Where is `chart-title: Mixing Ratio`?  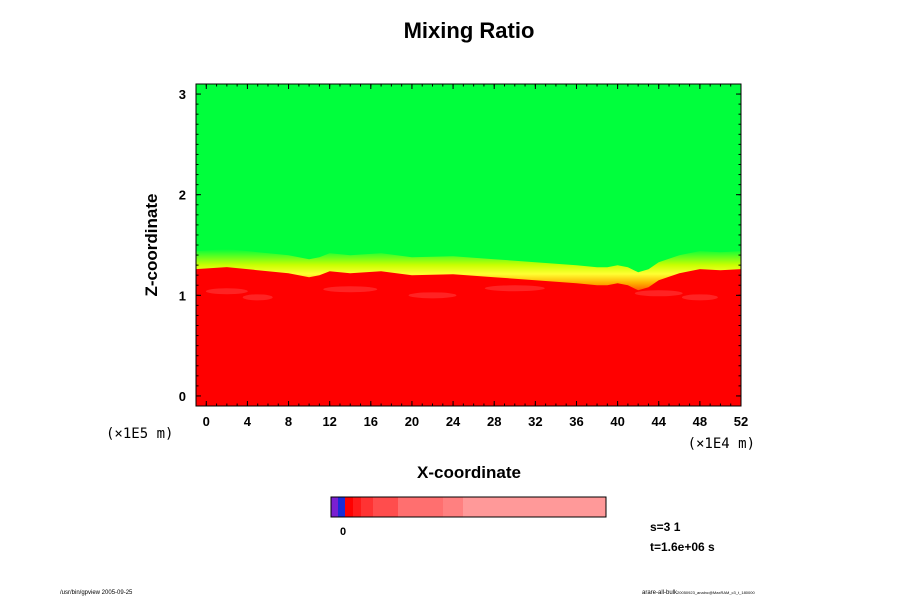 chart-title: Mixing Ratio is located at coordinates (469, 30).